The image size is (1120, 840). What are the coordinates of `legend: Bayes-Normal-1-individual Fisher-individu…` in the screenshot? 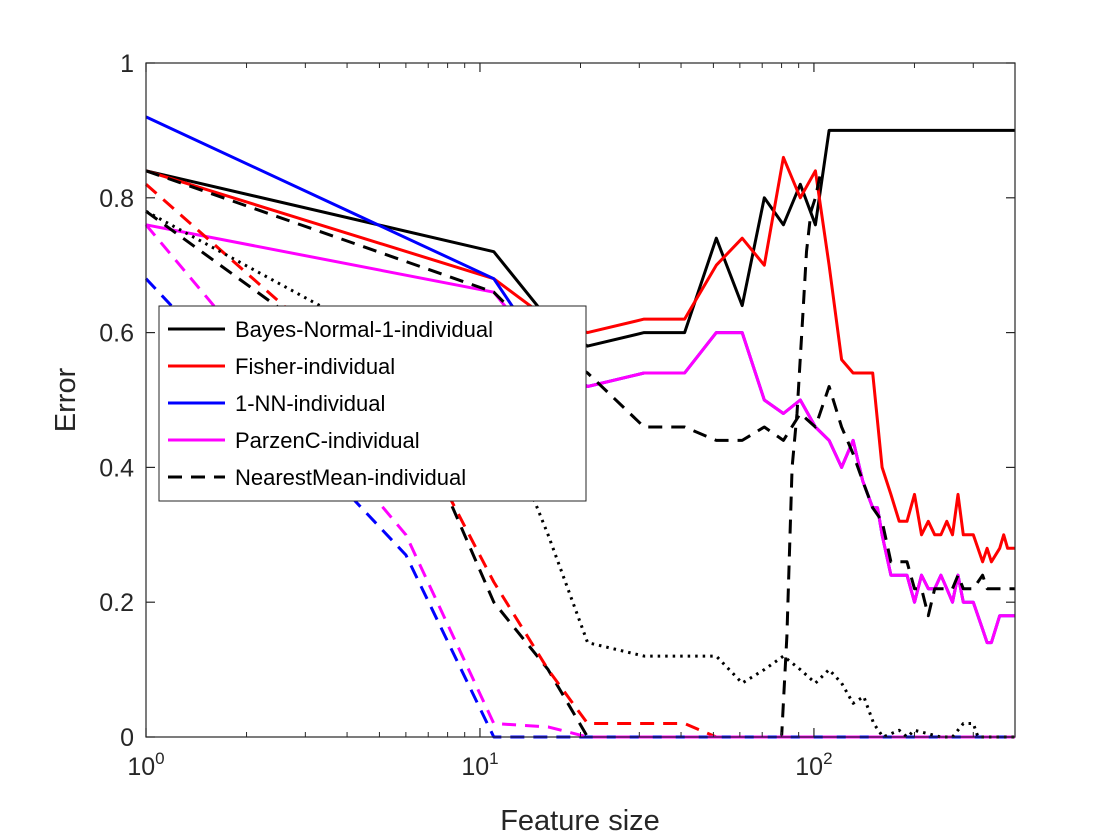 It's located at (372, 403).